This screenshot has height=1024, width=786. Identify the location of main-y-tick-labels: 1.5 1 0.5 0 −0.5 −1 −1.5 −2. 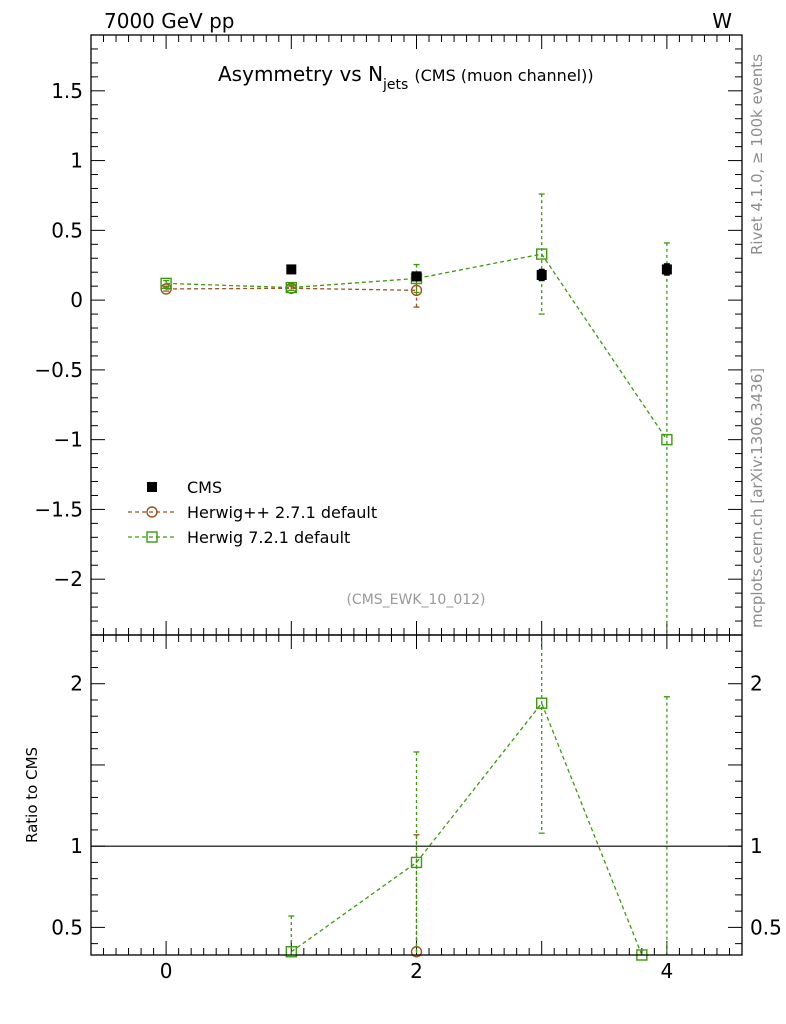
(58, 335).